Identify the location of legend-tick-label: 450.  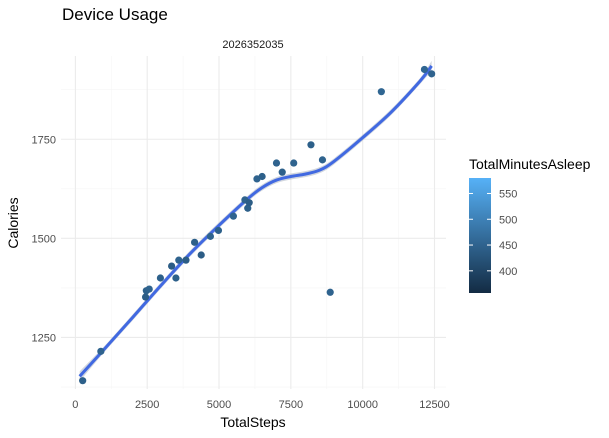
(508, 246).